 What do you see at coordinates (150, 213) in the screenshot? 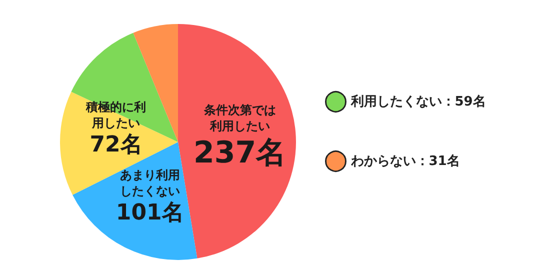
I see `data-label: 101名` at bounding box center [150, 213].